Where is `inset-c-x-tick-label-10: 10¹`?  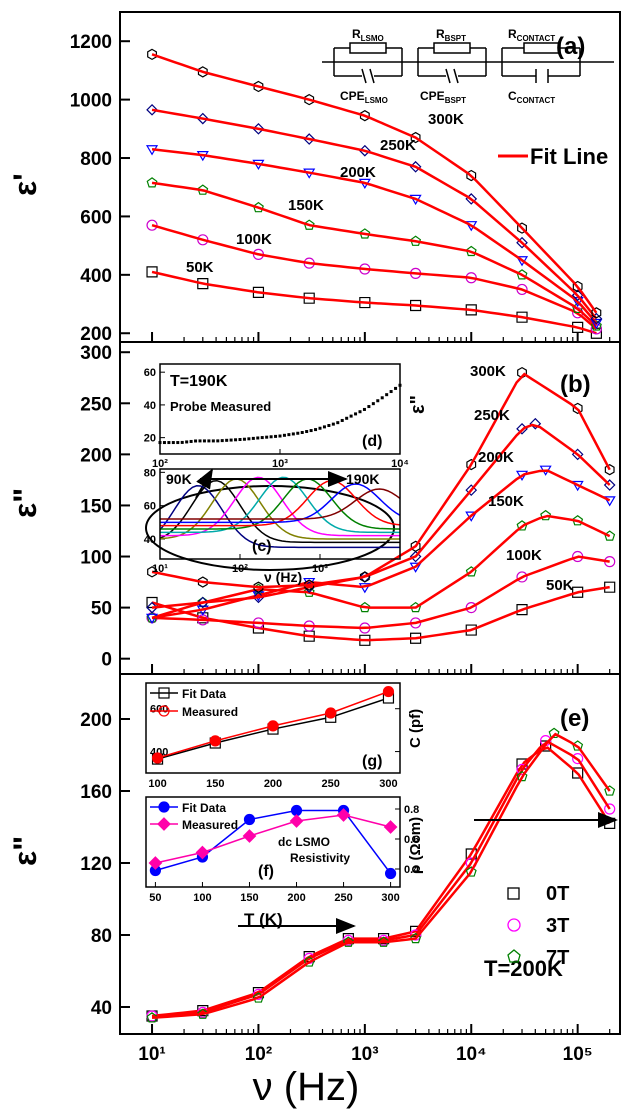 inset-c-x-tick-label-10: 10¹ is located at coordinates (160, 569).